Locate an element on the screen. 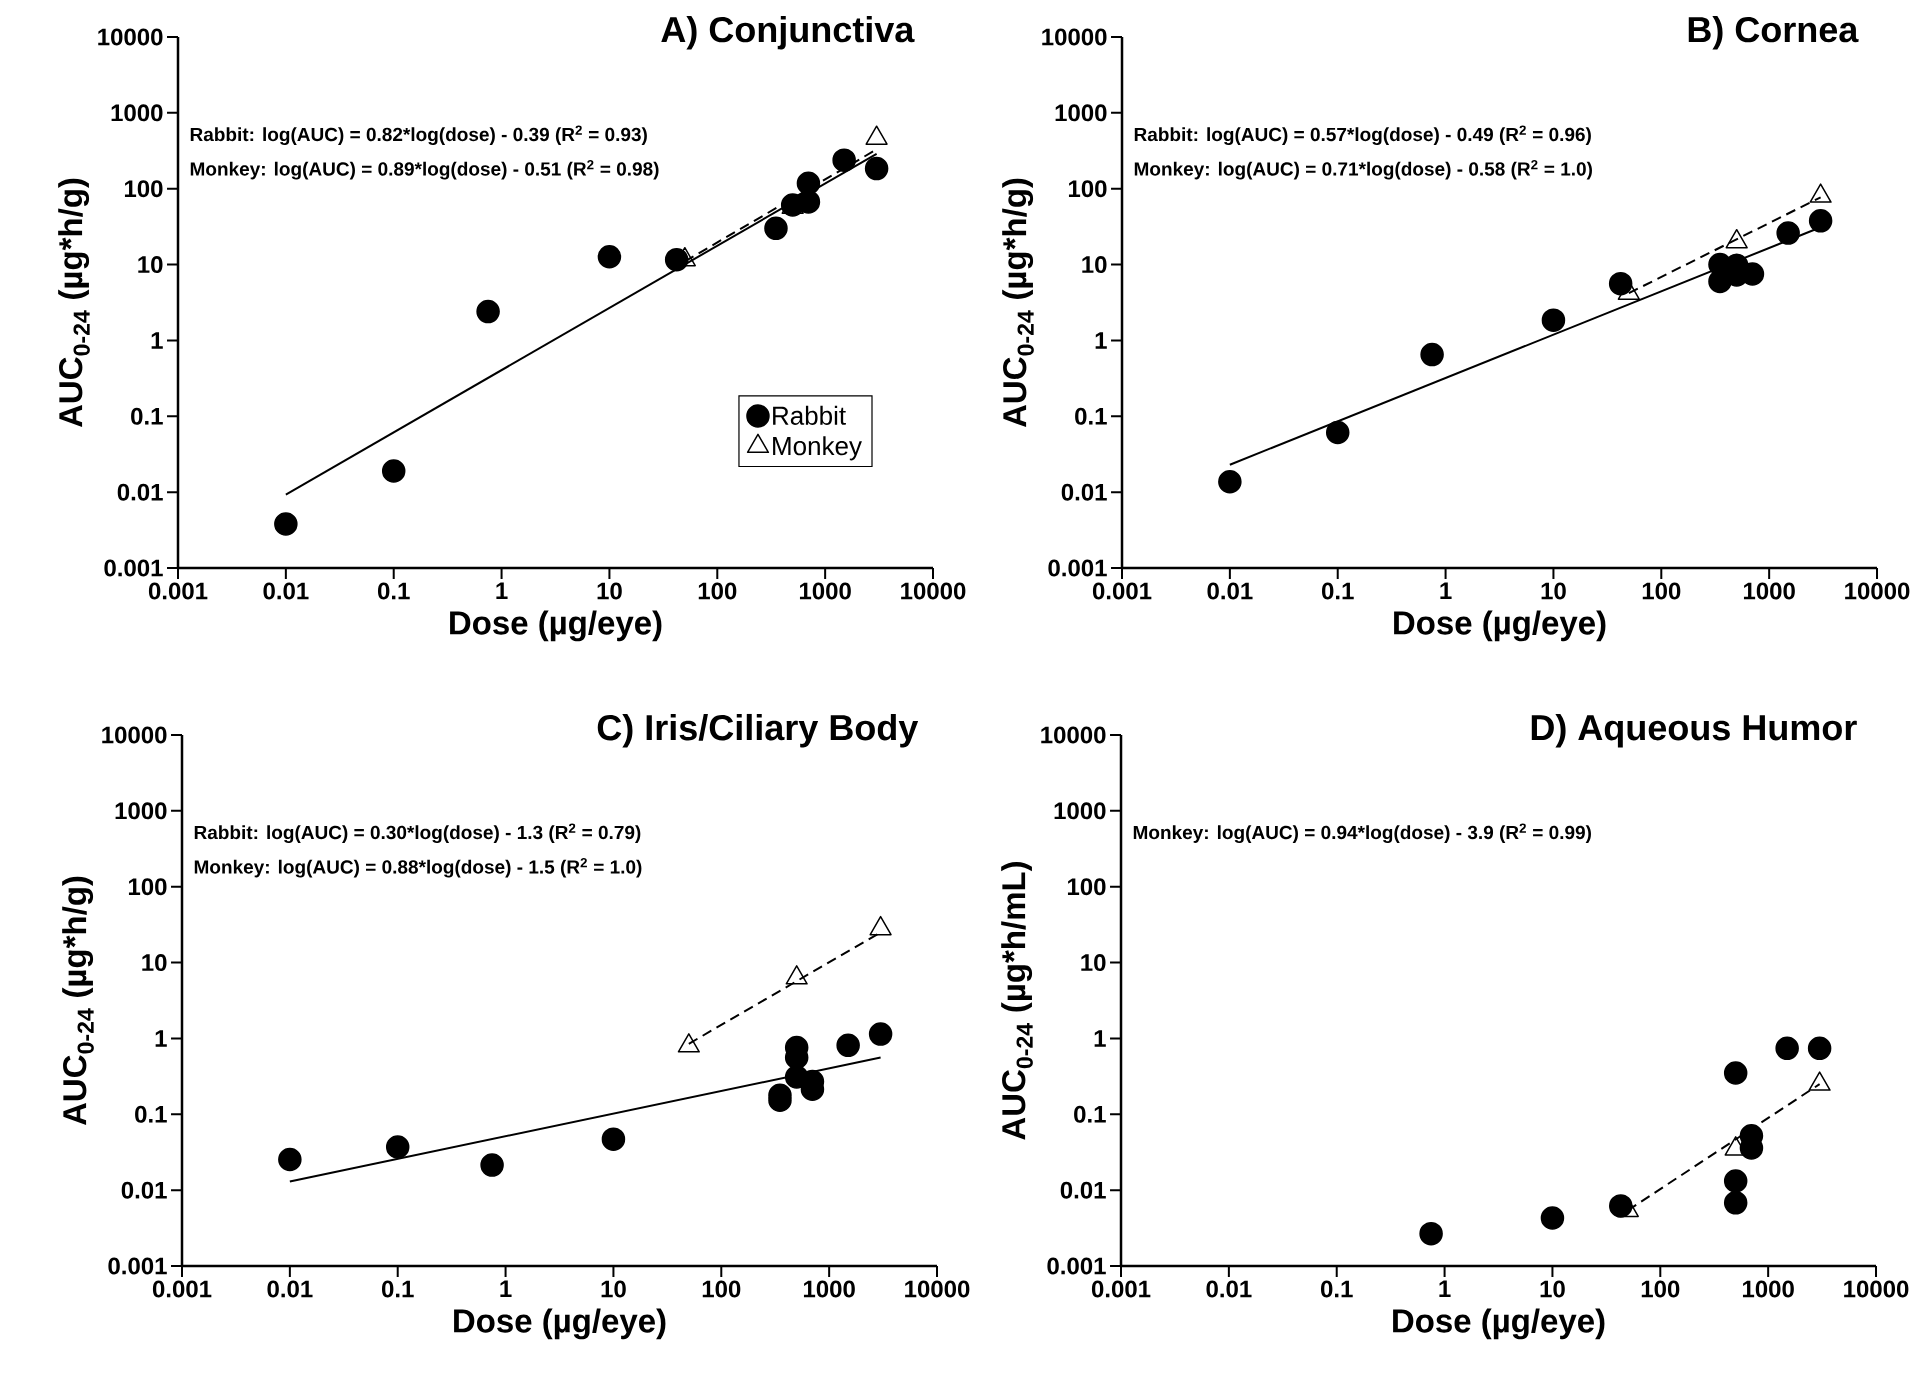 This screenshot has height=1377, width=1921. chart-title: A) Conjunctiva is located at coordinates (788, 32).